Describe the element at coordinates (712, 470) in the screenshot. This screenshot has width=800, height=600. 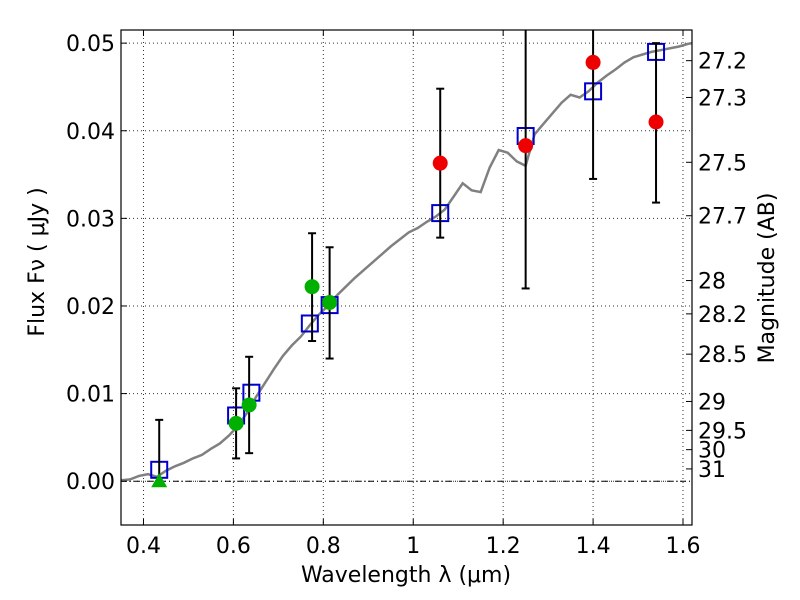
I see `magnitude-tick-label: 31` at that location.